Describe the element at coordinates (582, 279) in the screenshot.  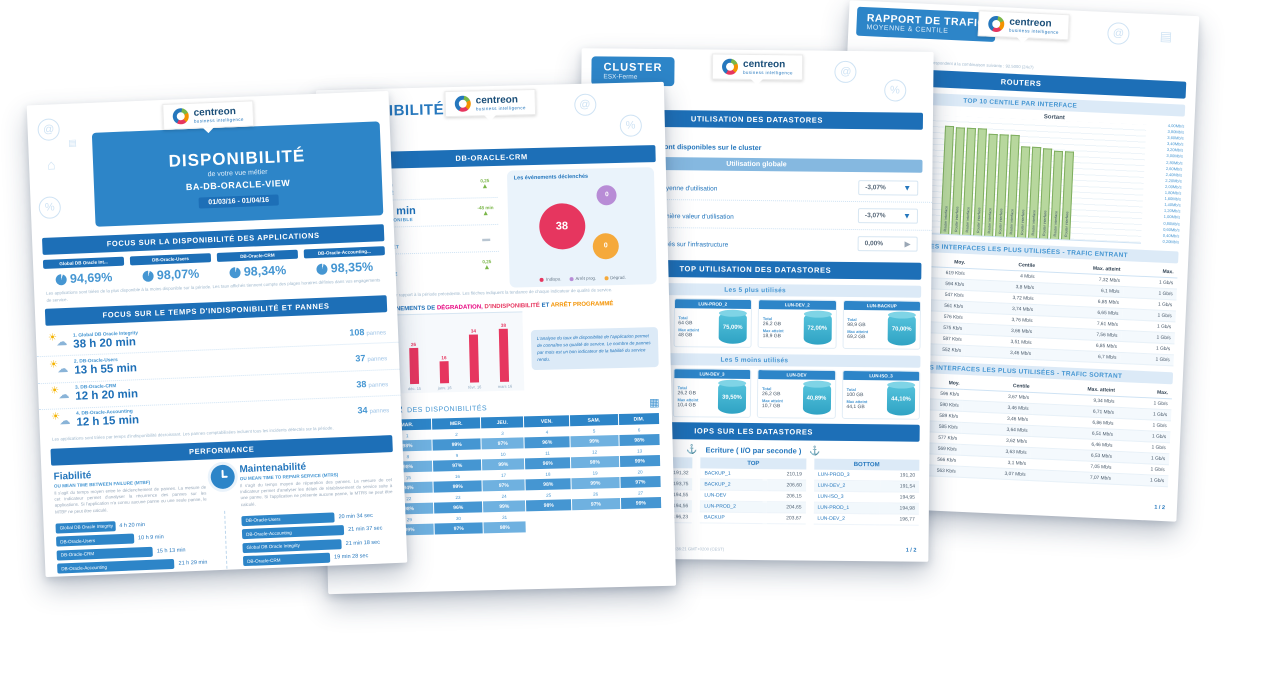
I see `legend-item: Arrêt prog.` at that location.